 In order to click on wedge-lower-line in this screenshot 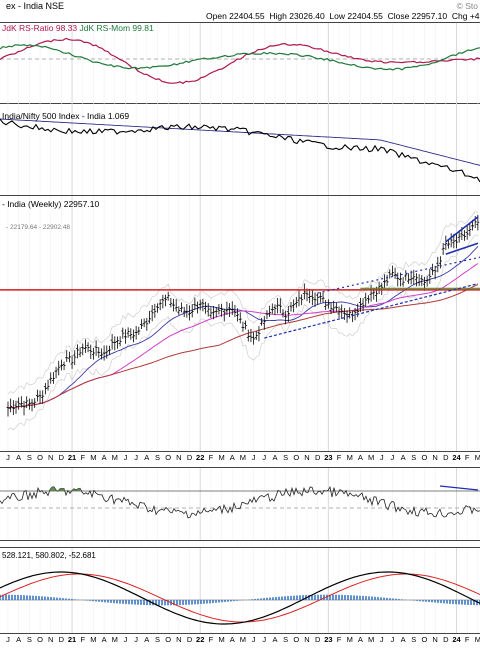, I will do `click(462, 248)`.